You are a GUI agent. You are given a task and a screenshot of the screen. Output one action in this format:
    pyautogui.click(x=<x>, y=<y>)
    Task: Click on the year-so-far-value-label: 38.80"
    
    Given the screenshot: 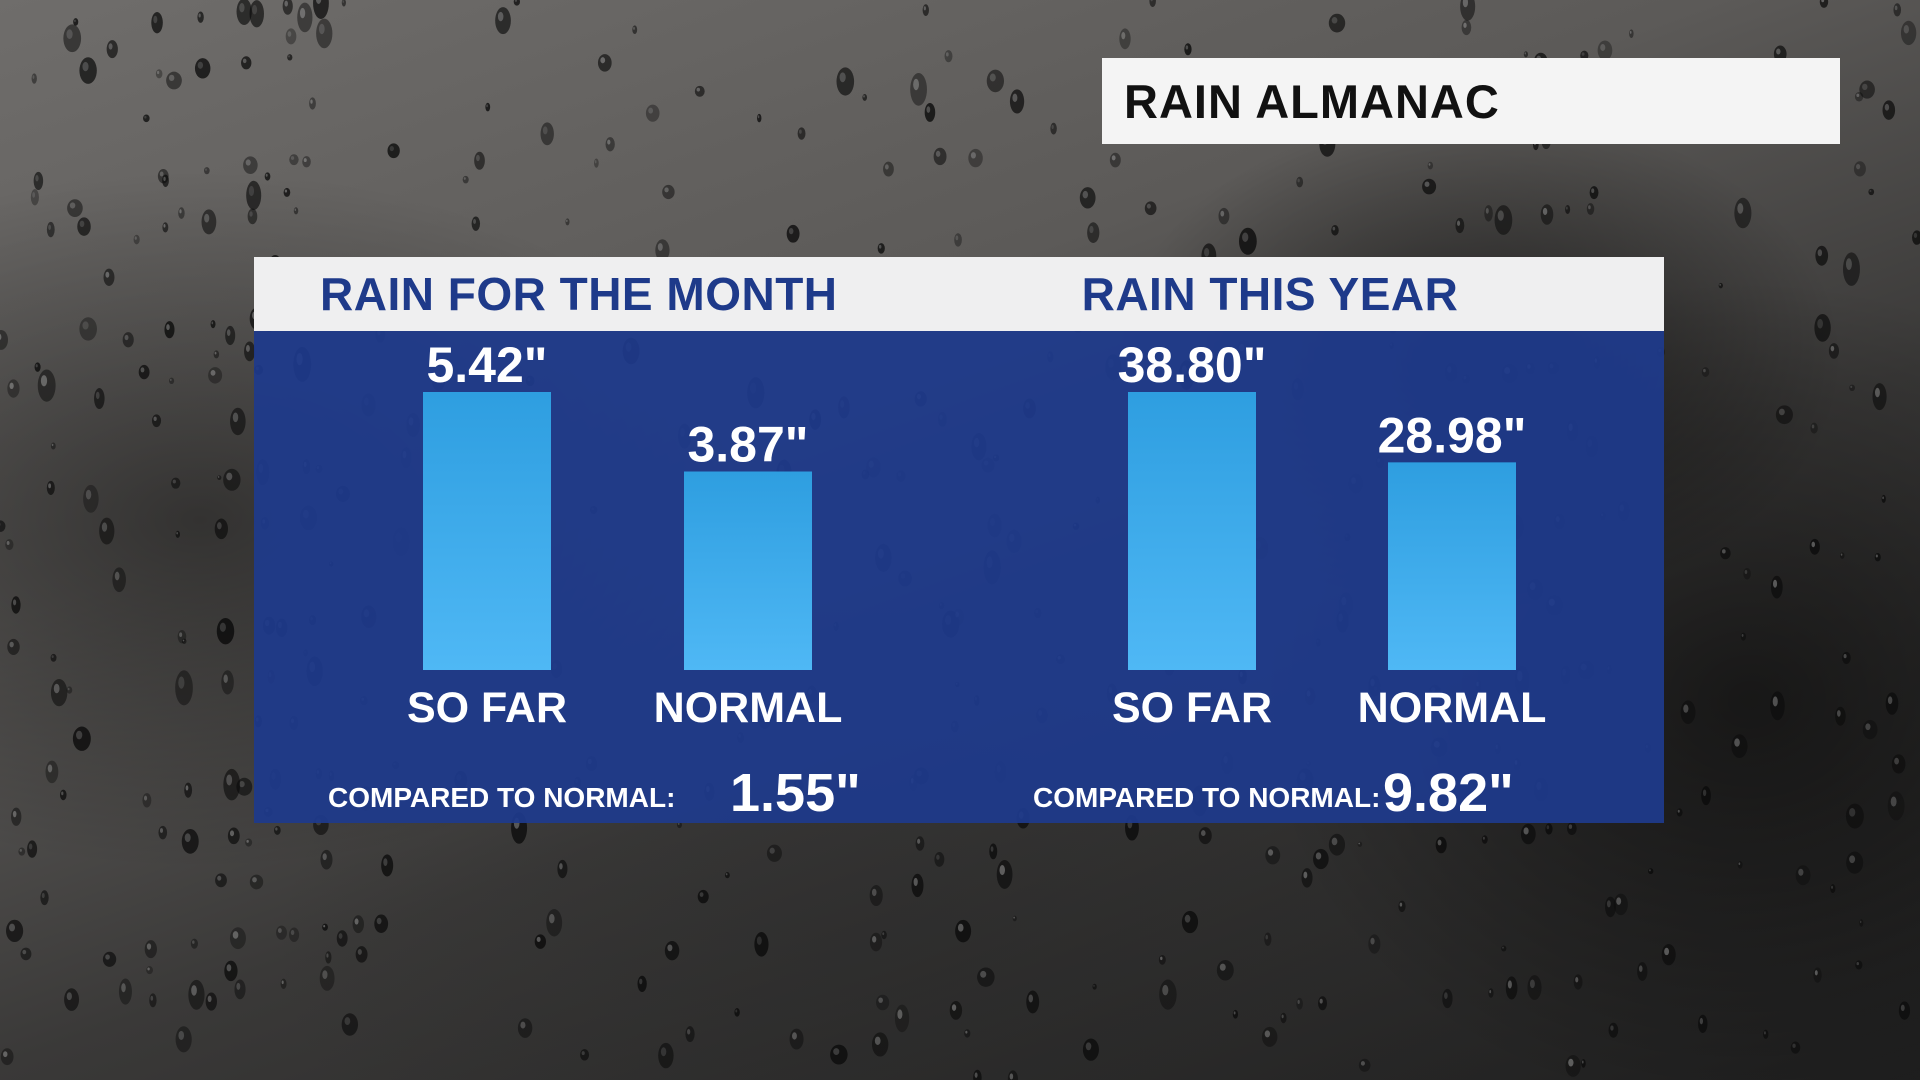 What is the action you would take?
    pyautogui.click(x=1192, y=365)
    